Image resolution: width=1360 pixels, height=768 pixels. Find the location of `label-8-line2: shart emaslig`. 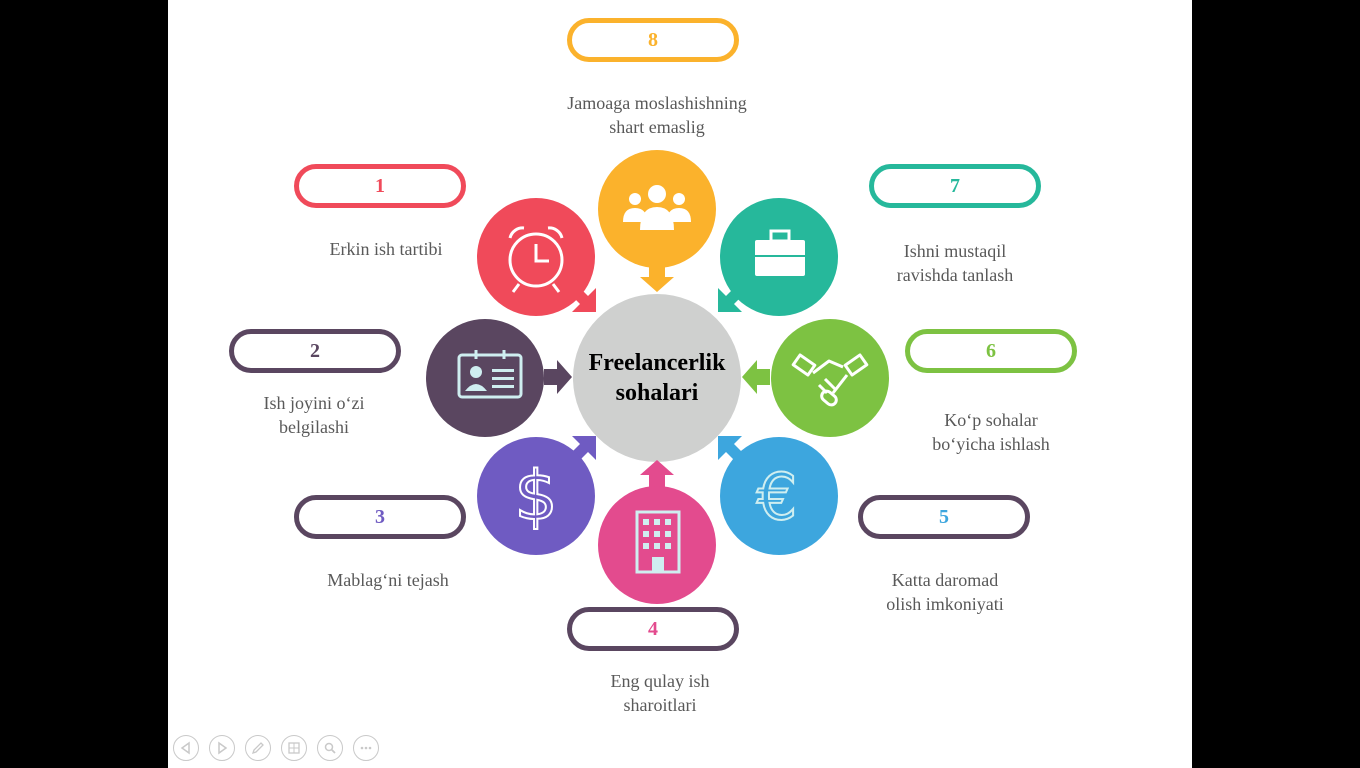

label-8-line2: shart emaslig is located at coordinates (657, 127).